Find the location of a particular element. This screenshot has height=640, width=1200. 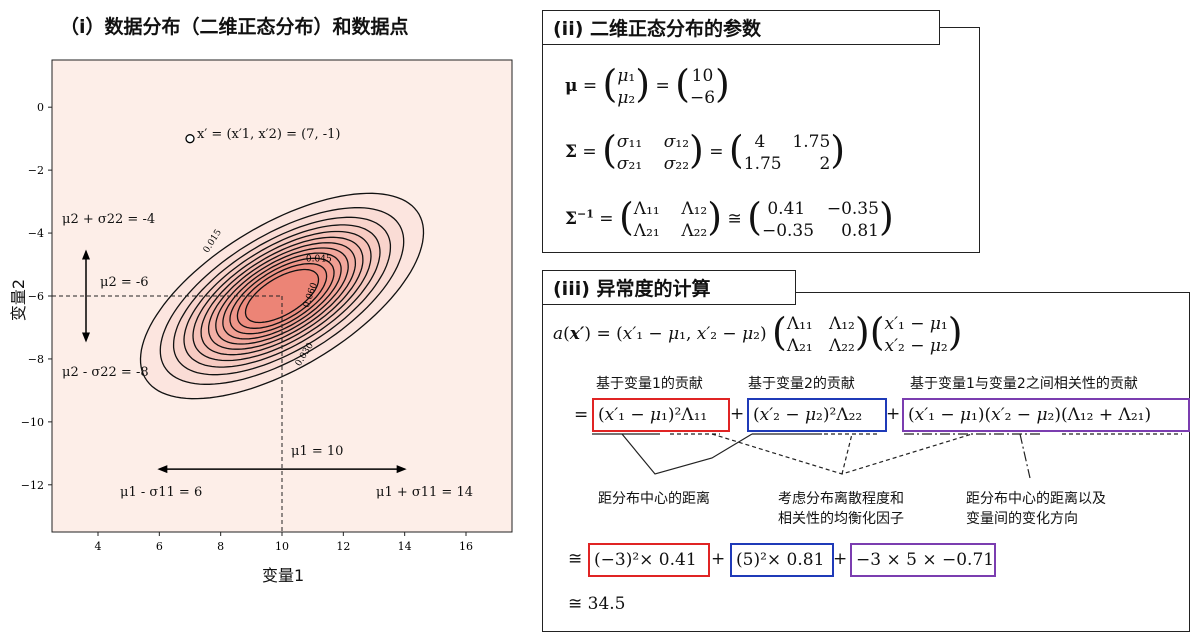

mu2-plus-label: μ2 + σ22 = -4 is located at coordinates (109, 219).